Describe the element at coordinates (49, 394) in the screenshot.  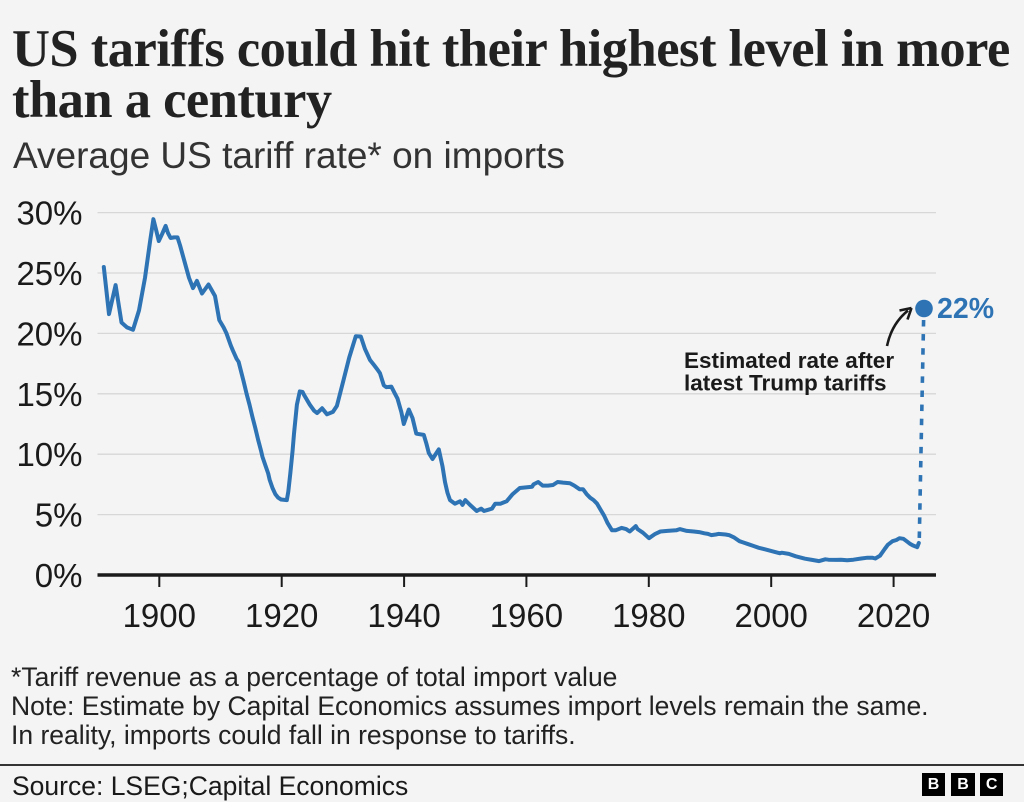
I see `svg-text: 15%` at that location.